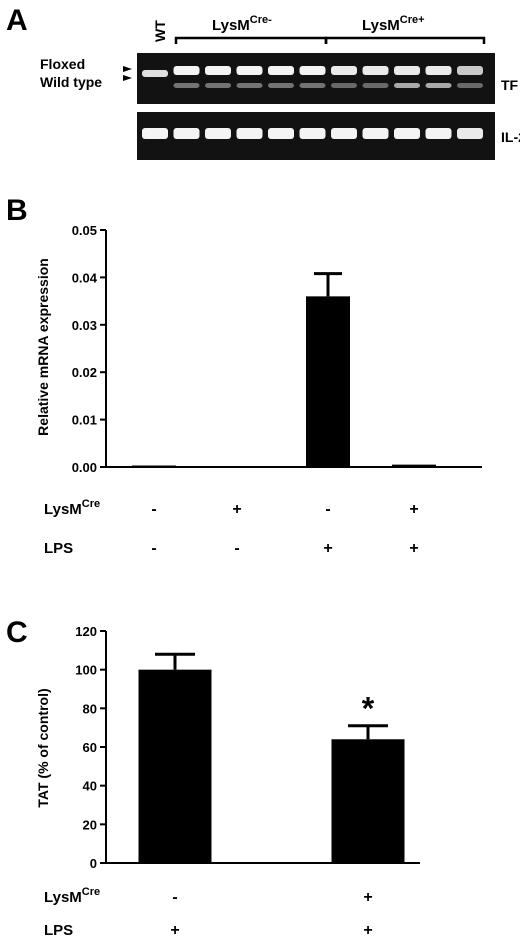 Image resolution: width=520 pixels, height=941 pixels. I want to click on cre-negative-bracket, so click(251, 40).